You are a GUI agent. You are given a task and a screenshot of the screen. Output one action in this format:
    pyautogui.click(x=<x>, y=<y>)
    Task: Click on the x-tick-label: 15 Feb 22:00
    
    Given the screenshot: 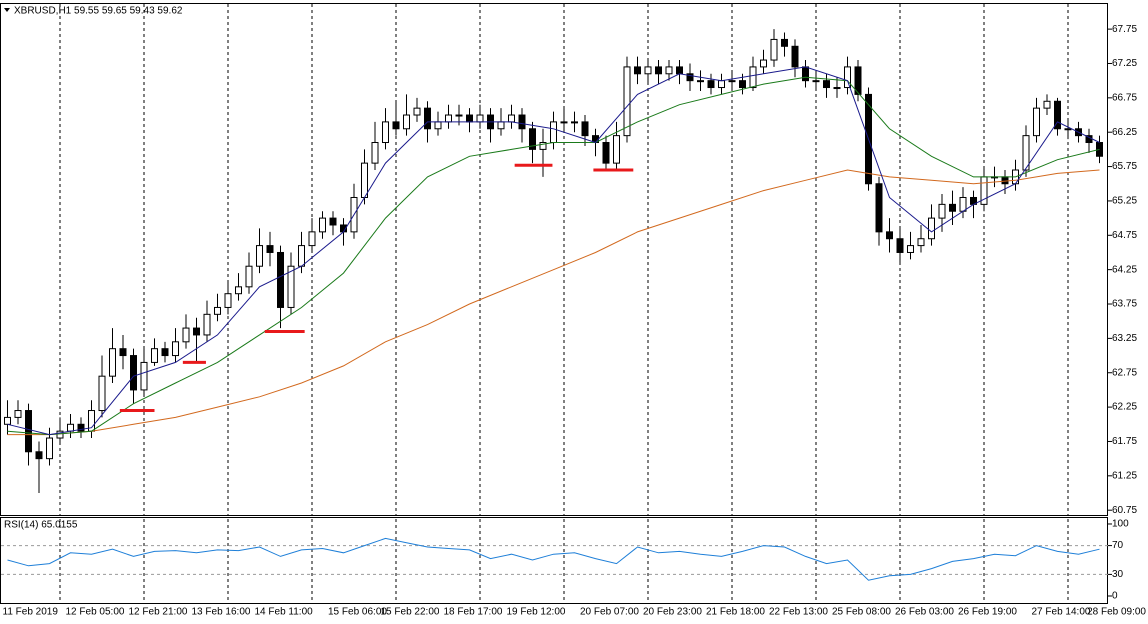 What is the action you would take?
    pyautogui.click(x=410, y=612)
    